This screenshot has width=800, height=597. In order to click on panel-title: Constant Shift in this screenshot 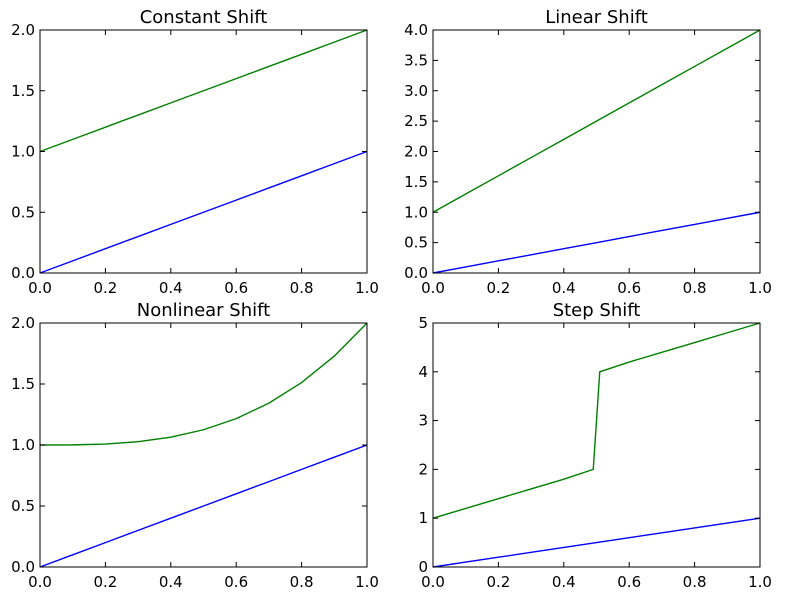, I will do `click(204, 17)`.